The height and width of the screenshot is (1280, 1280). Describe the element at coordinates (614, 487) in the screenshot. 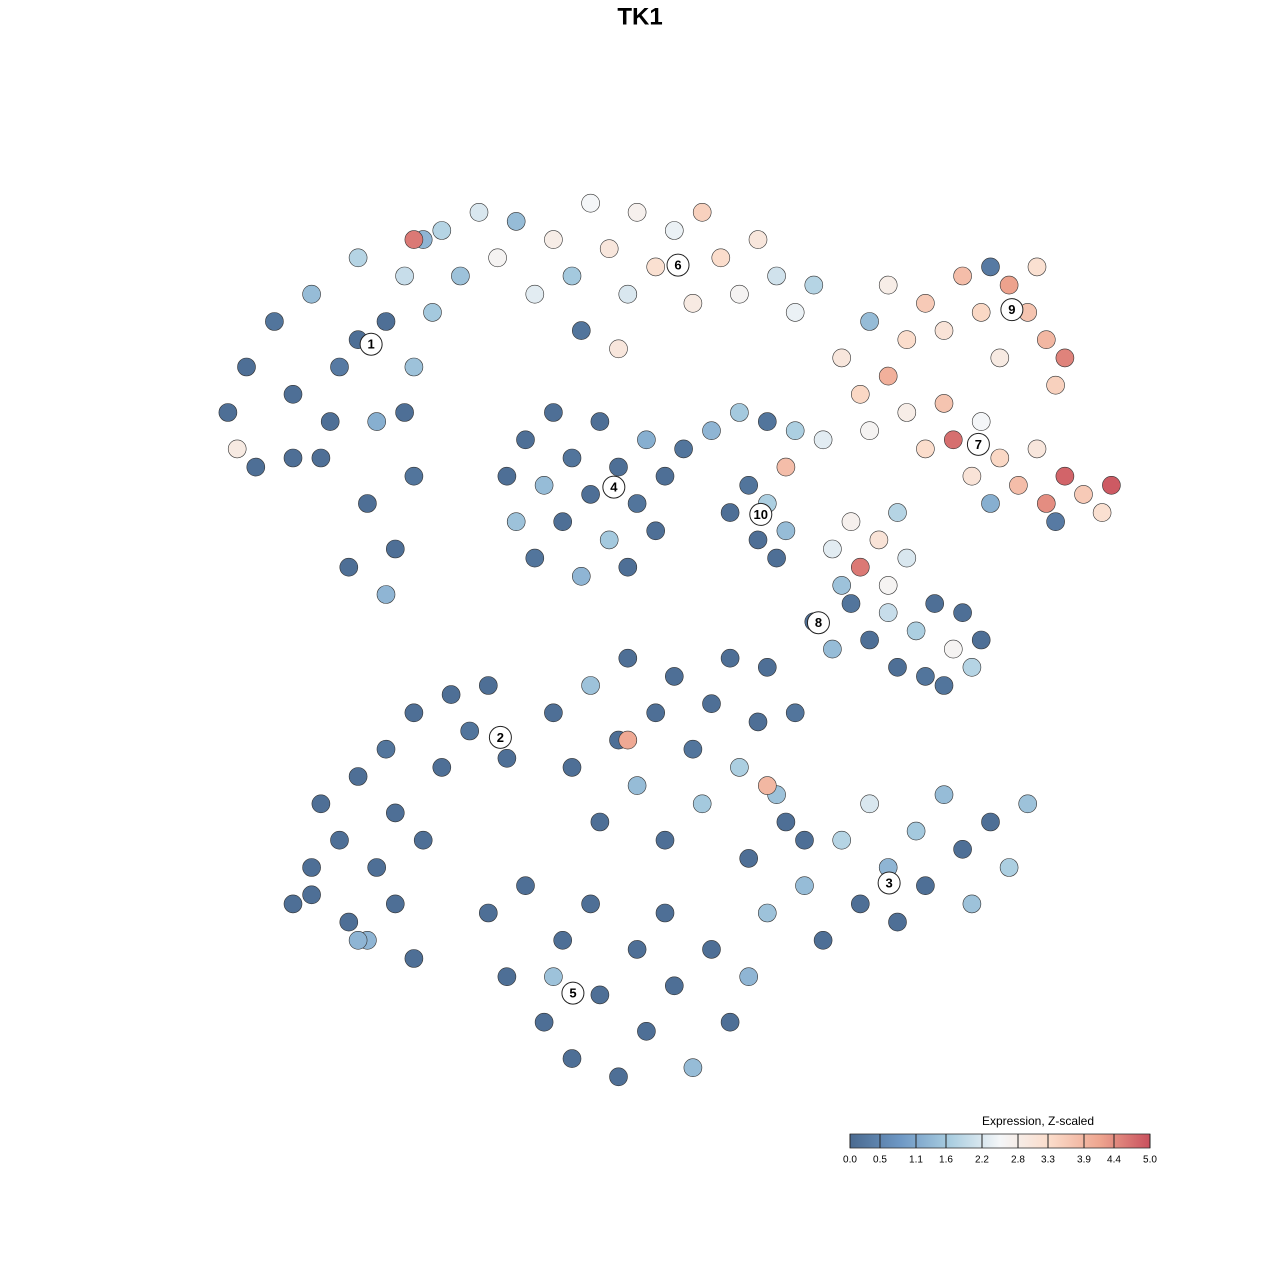

I see `cluster-label: 4` at that location.